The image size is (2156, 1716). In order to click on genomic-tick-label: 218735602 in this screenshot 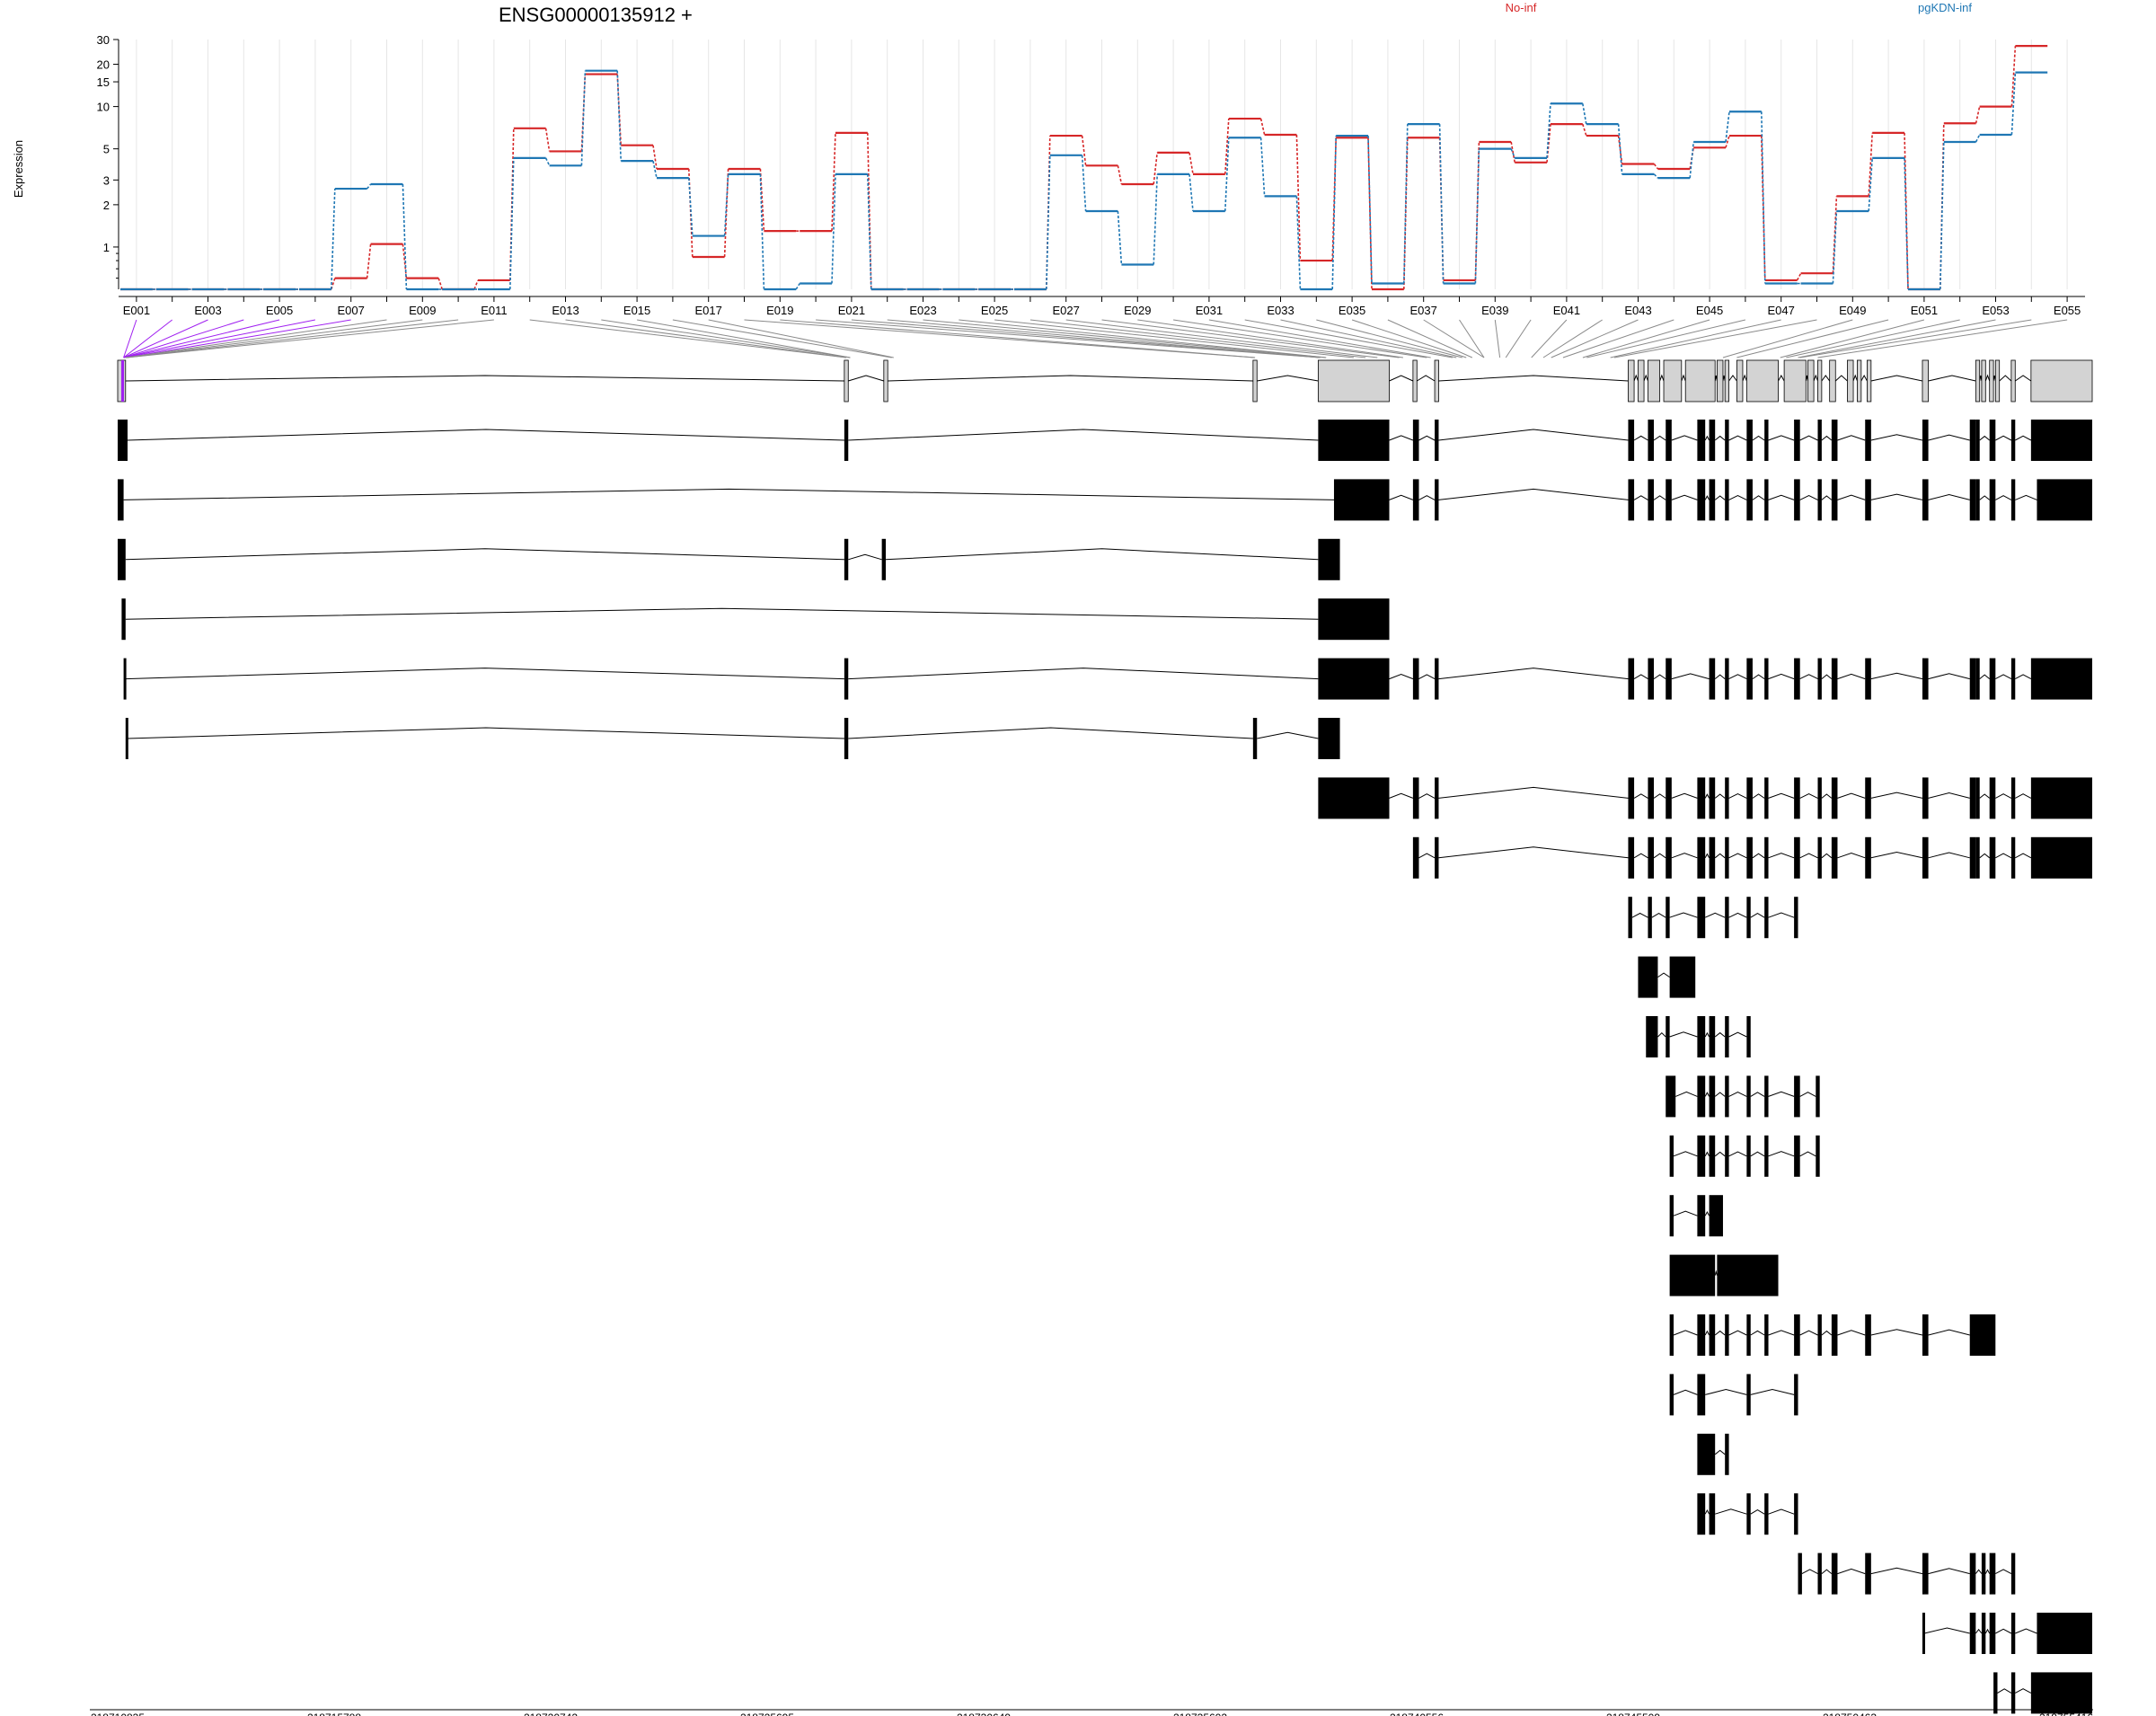, I will do `click(1200, 1714)`.